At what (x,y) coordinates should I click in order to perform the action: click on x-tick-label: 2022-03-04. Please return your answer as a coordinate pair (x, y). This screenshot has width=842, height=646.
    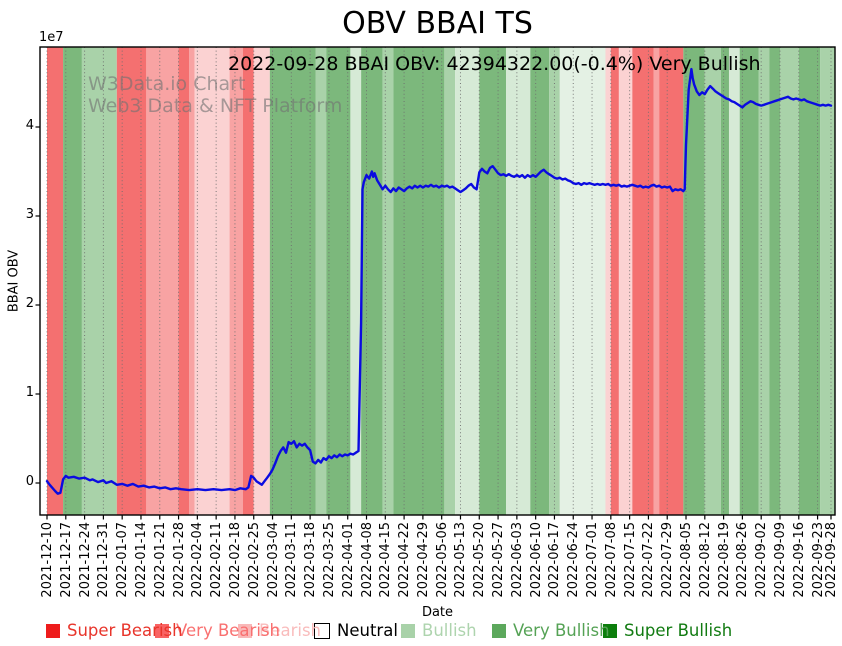
    Looking at the image, I should click on (273, 560).